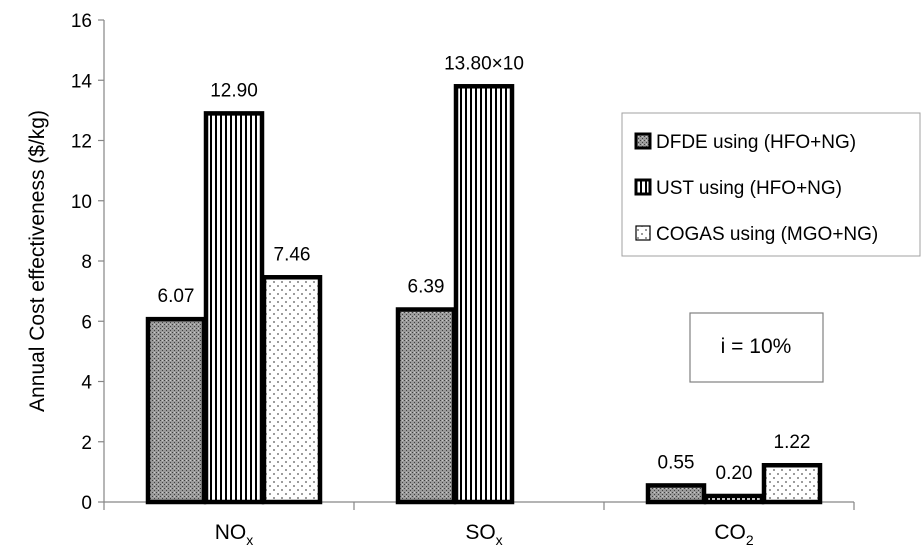 The image size is (922, 554). I want to click on legend-swatch-vertical-lines, so click(643, 187).